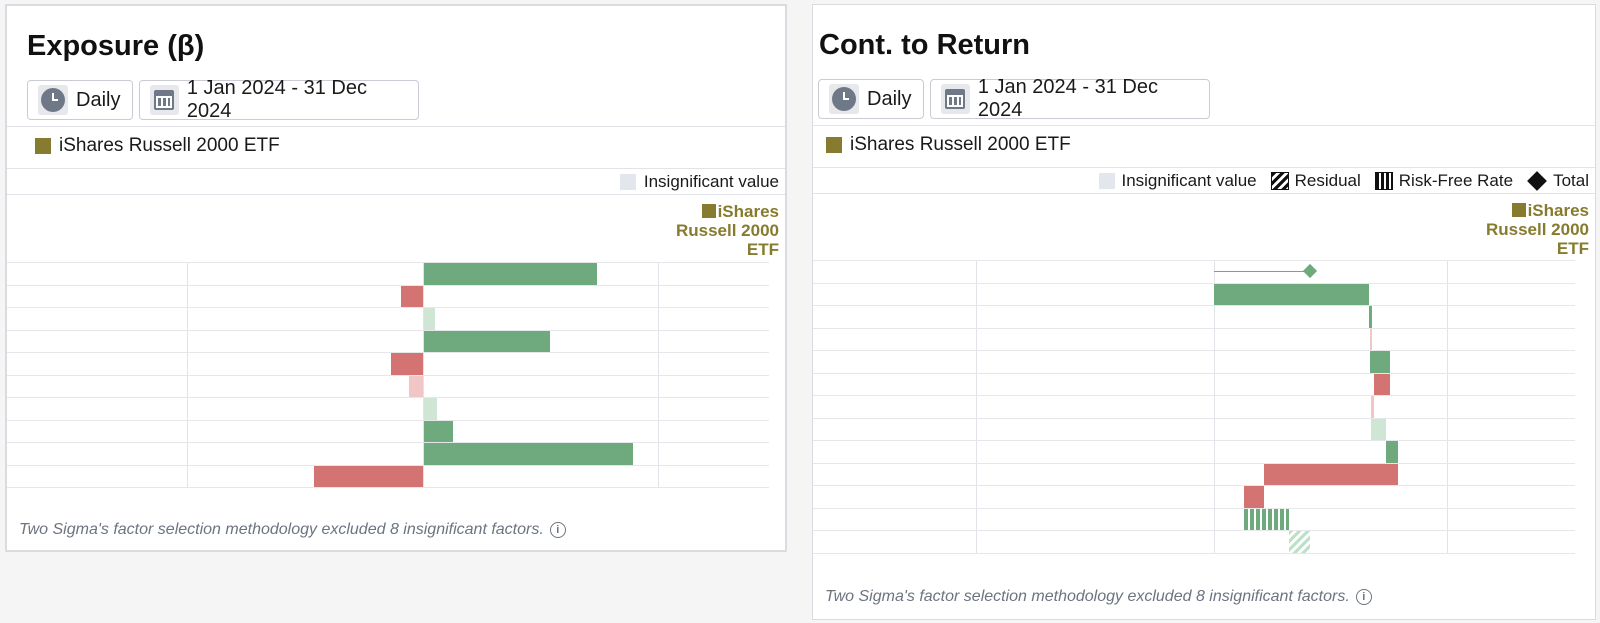  Describe the element at coordinates (1262, 272) in the screenshot. I see `total-line` at that location.